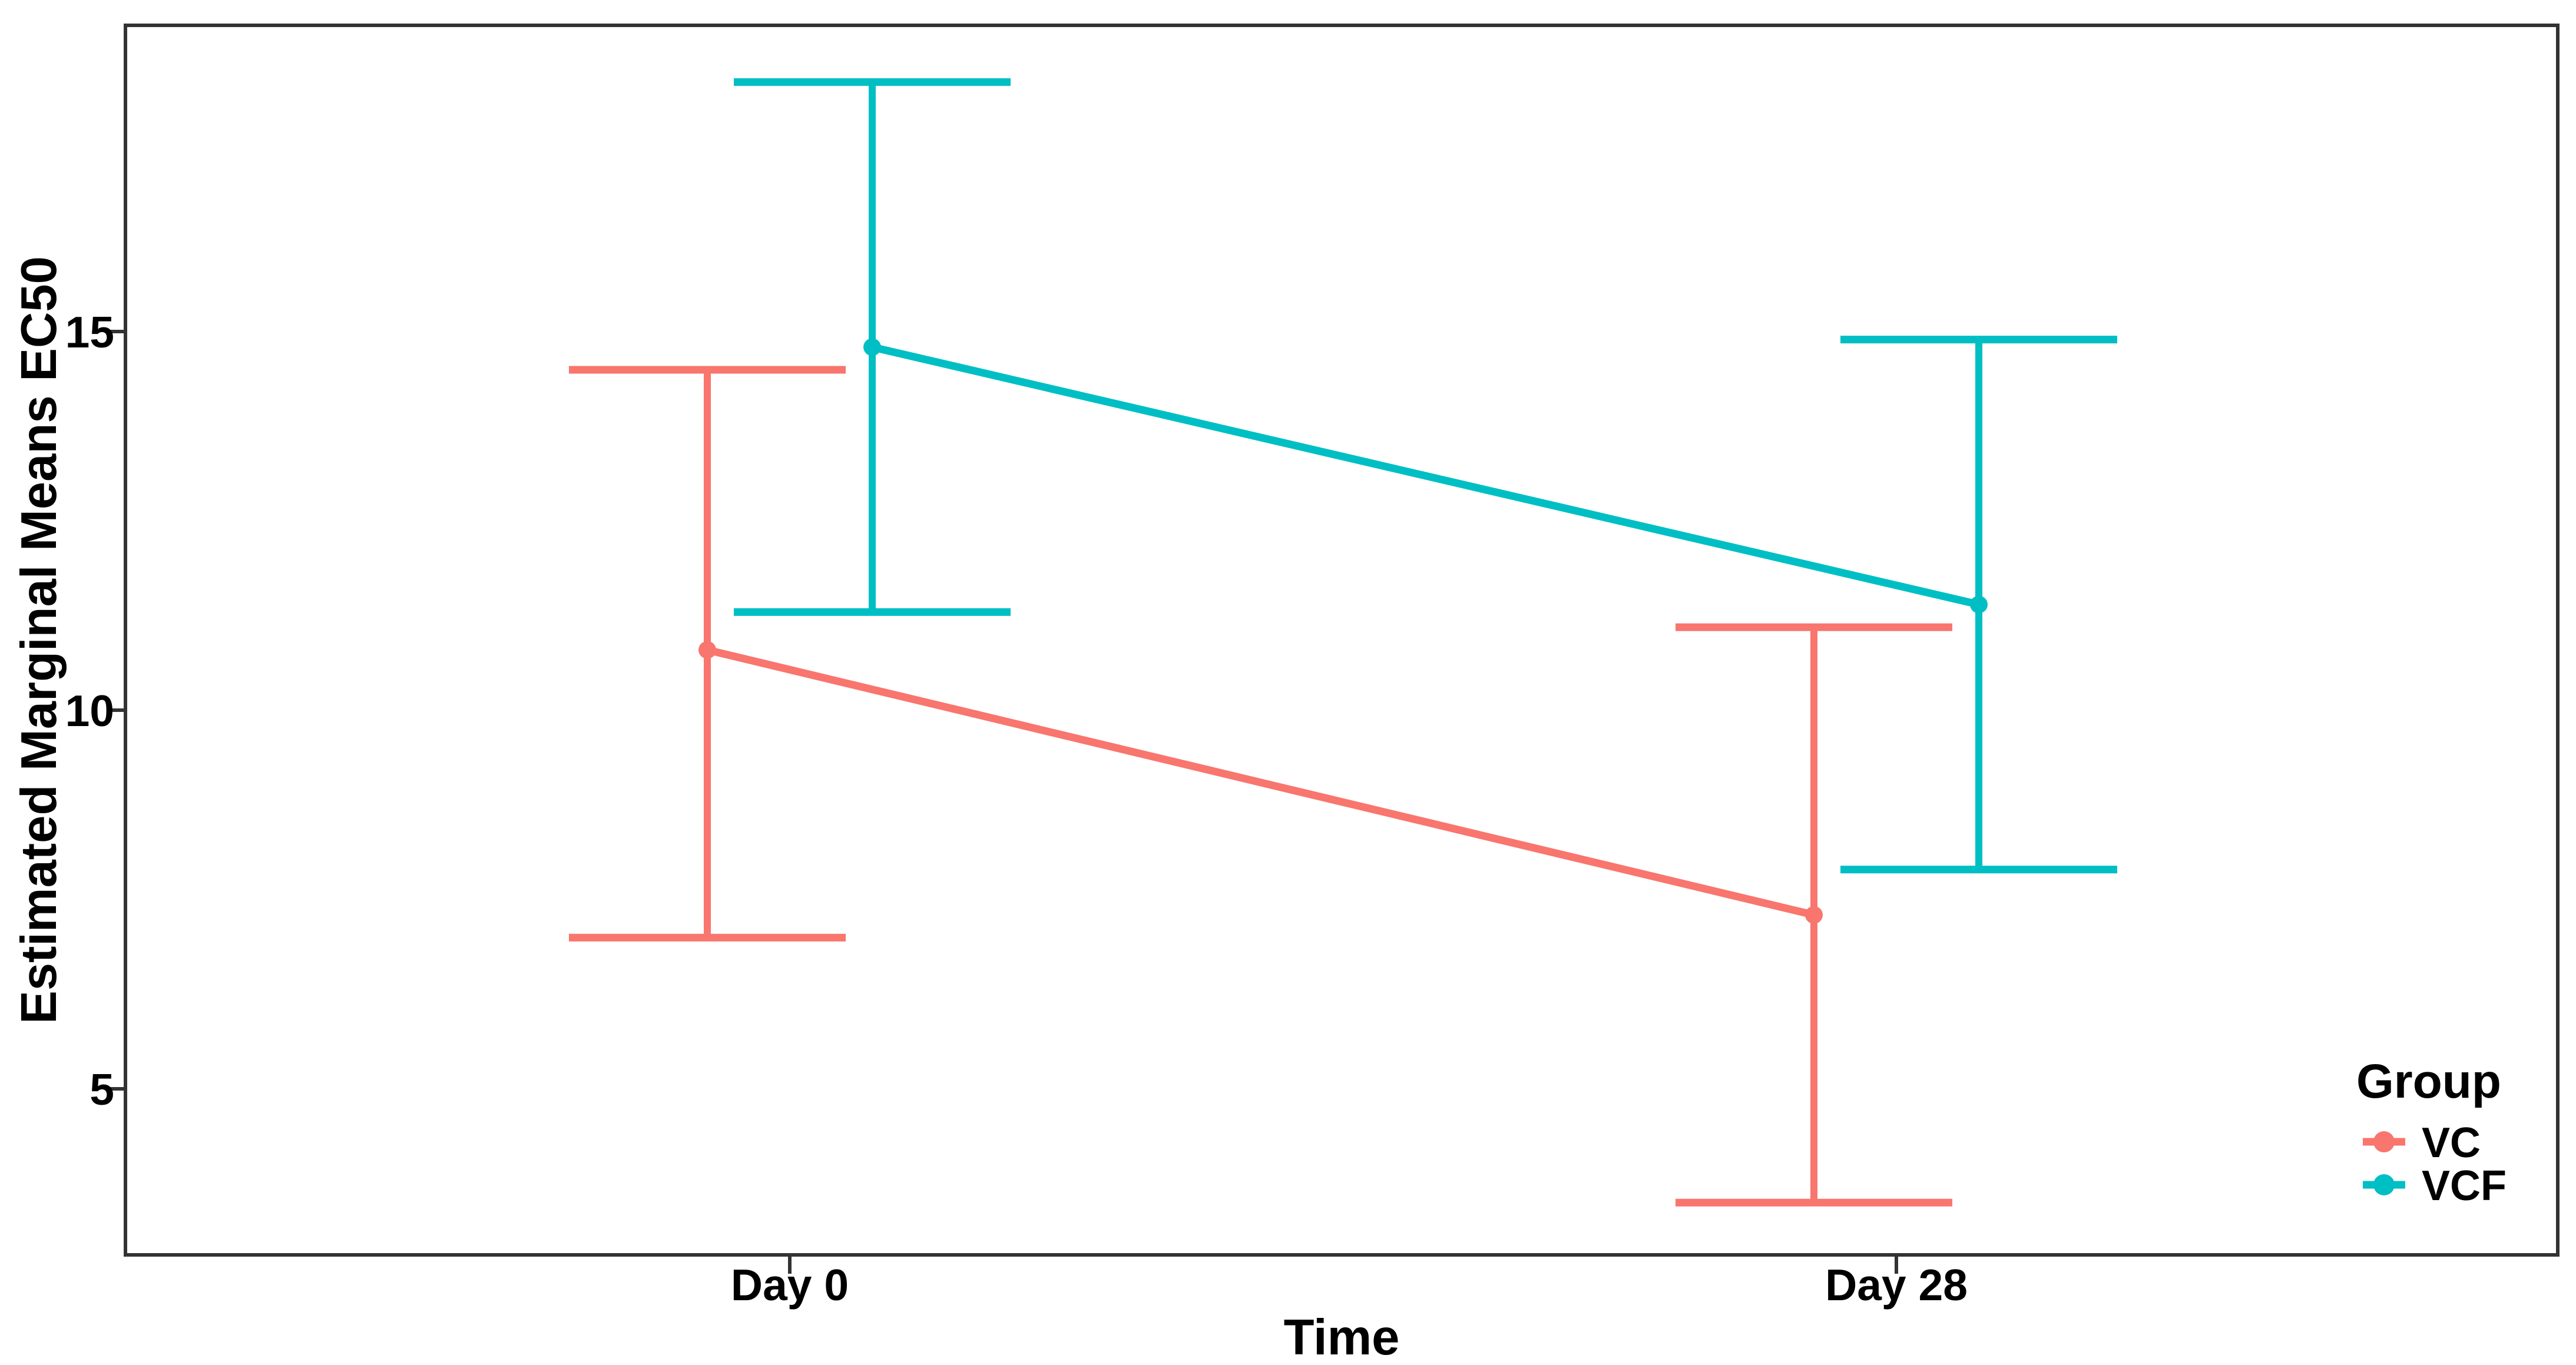 The height and width of the screenshot is (1365, 2576). What do you see at coordinates (89, 710) in the screenshot?
I see `y-tick-label-10: 10` at bounding box center [89, 710].